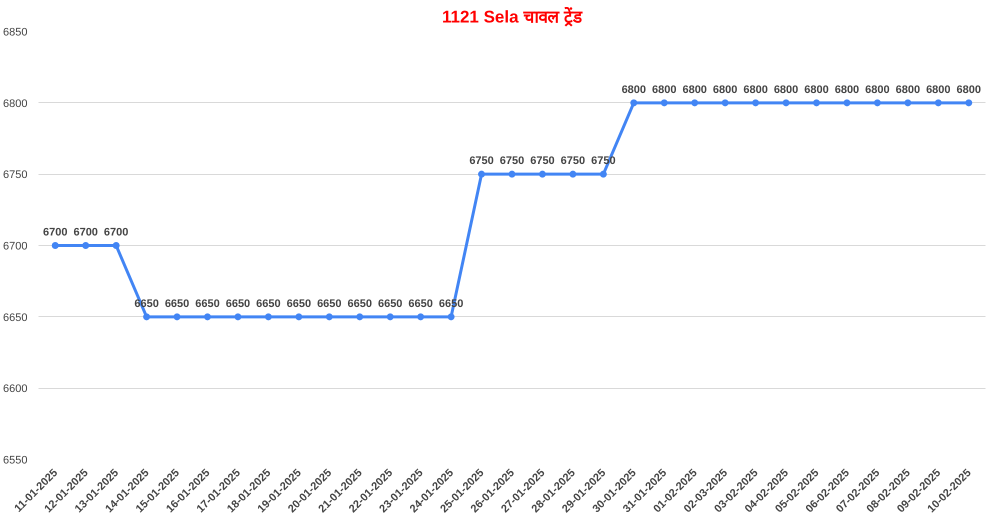 The height and width of the screenshot is (518, 999). Describe the element at coordinates (15, 460) in the screenshot. I see `y-tick-label: 6550` at that location.